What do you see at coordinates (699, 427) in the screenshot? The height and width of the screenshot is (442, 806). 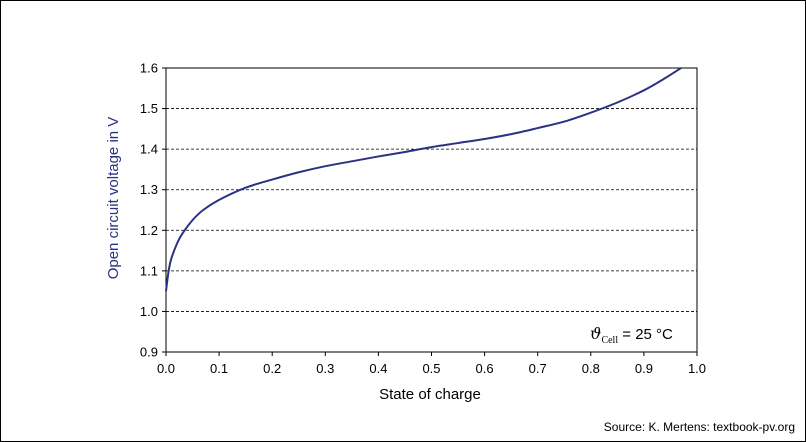 I see `source-credit: Source: K. Mertens: textbook-pv.org` at bounding box center [699, 427].